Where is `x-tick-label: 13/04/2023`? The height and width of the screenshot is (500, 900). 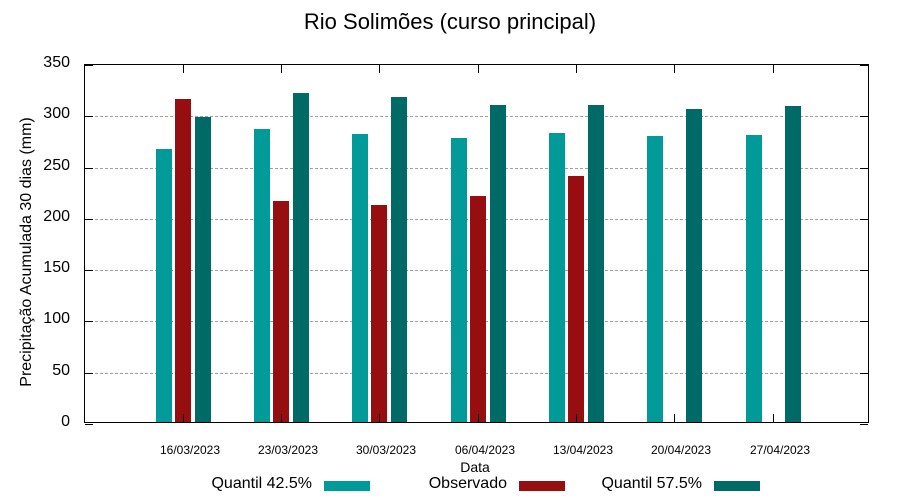
x-tick-label: 13/04/2023 is located at coordinates (583, 450).